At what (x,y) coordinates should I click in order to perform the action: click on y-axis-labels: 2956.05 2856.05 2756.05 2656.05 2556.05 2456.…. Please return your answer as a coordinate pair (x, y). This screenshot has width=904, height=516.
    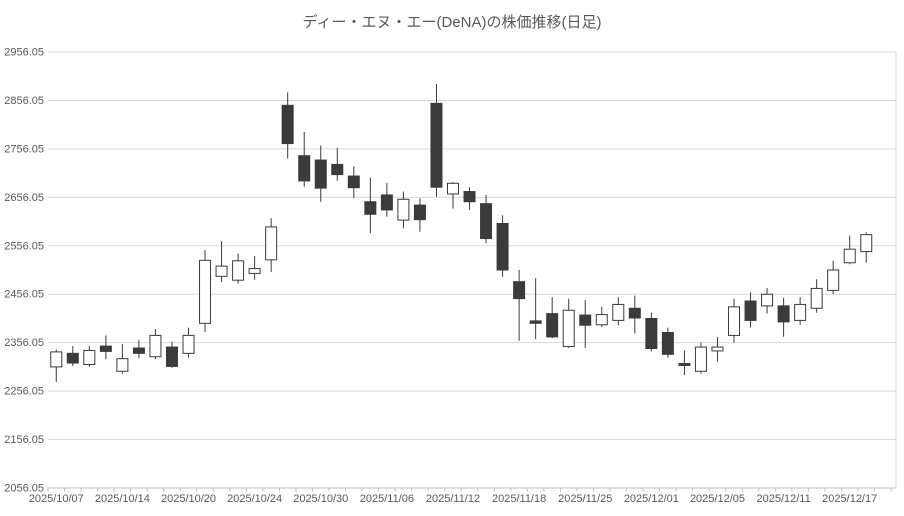
    Looking at the image, I should click on (24, 271).